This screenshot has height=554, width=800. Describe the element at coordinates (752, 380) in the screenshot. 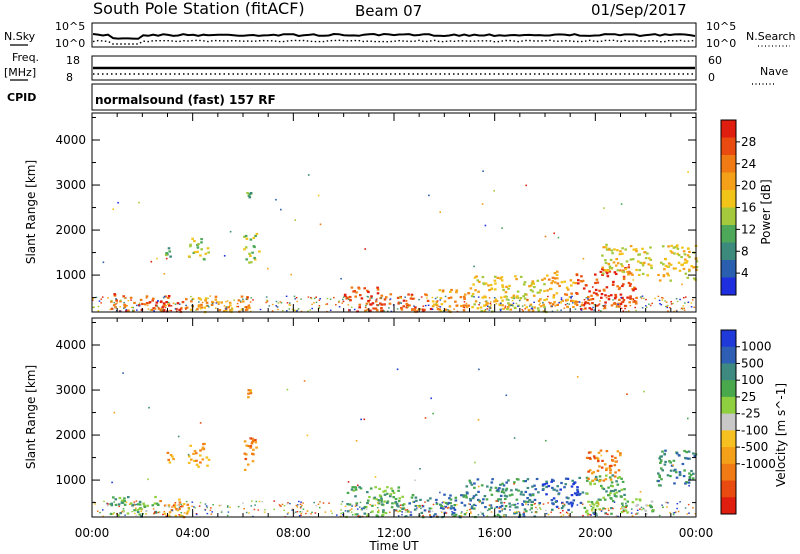

I see `colorbar-tick-label: 100` at that location.